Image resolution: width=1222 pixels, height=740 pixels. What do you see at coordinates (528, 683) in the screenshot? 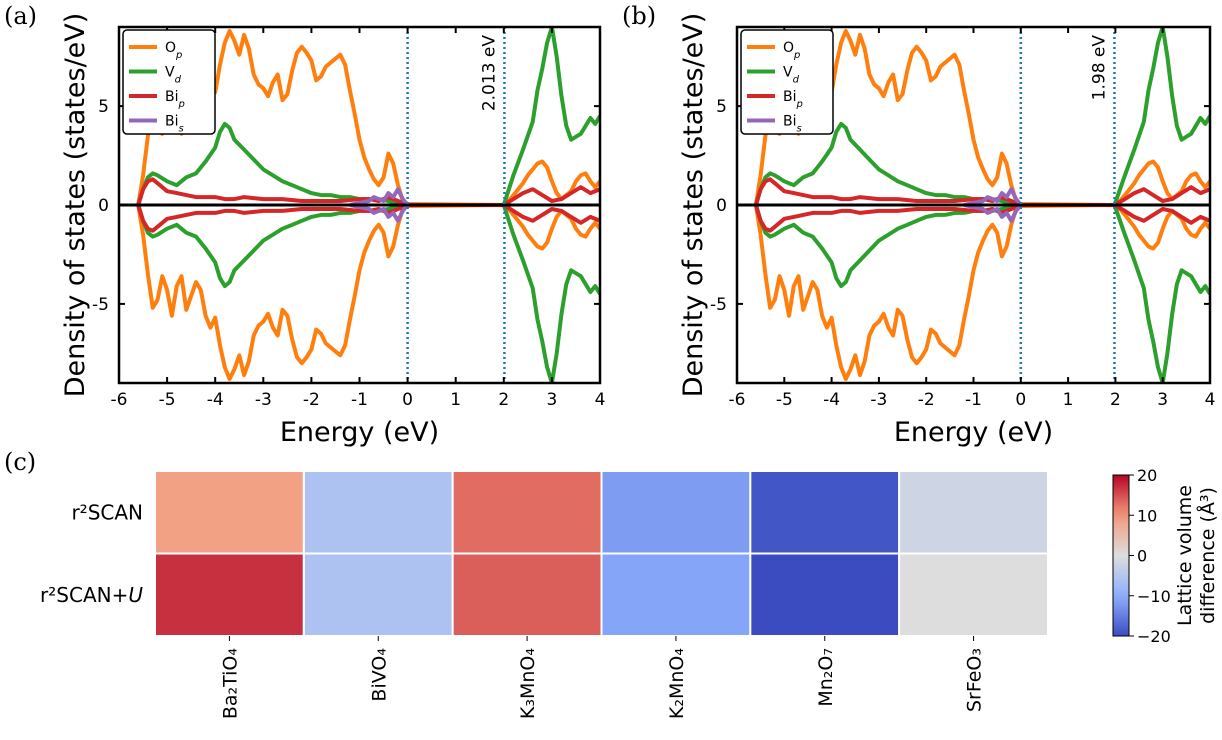
I see `heatmap-col-label: K₃MnO₄` at bounding box center [528, 683].